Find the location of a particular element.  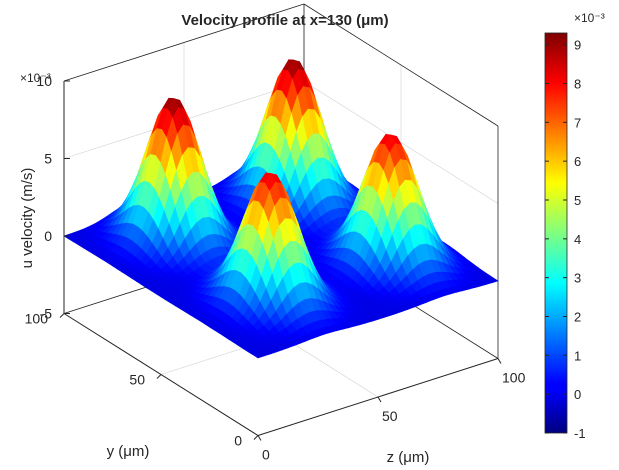

x-axis-label: z (μm) is located at coordinates (408, 457).